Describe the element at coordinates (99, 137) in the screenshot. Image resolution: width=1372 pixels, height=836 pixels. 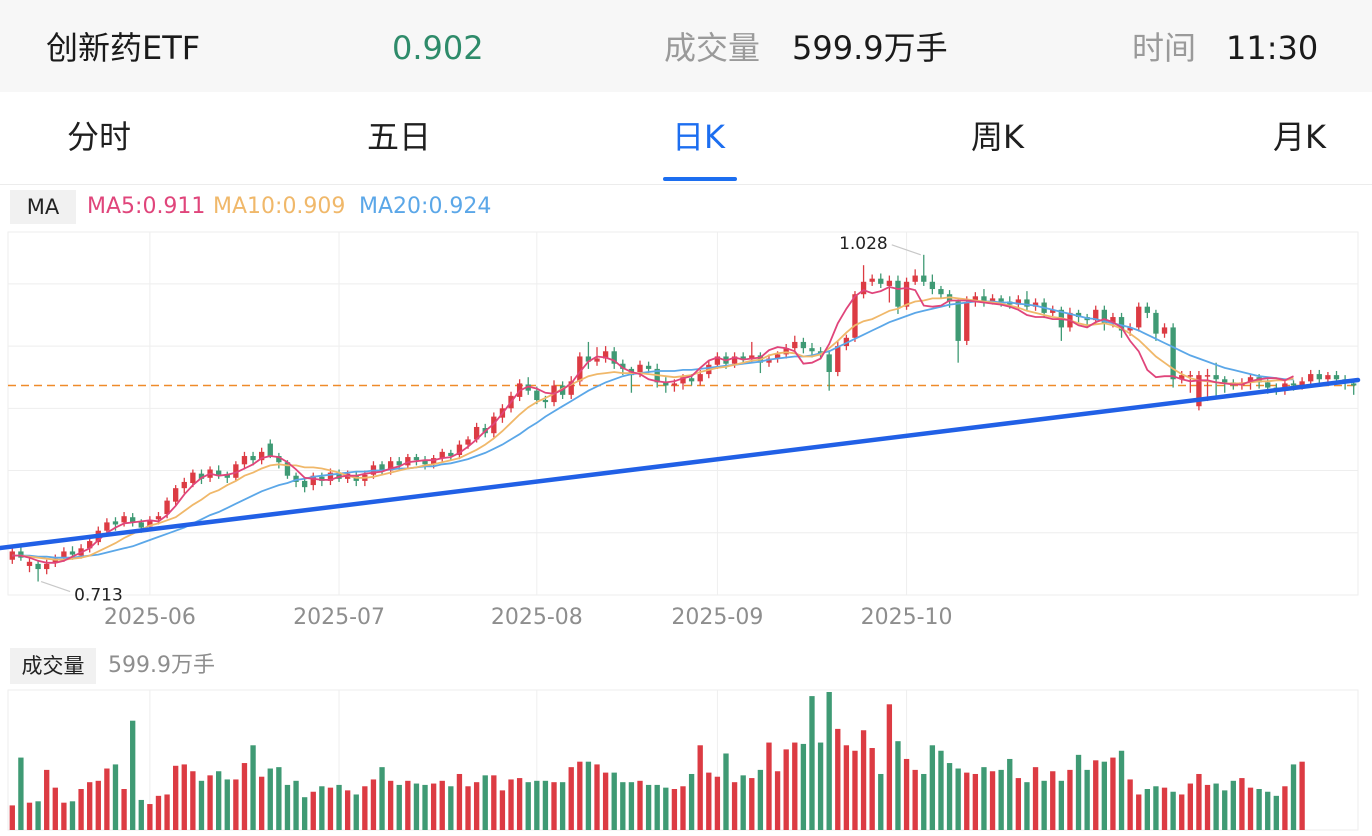
I see `tab-intraday: 分时` at that location.